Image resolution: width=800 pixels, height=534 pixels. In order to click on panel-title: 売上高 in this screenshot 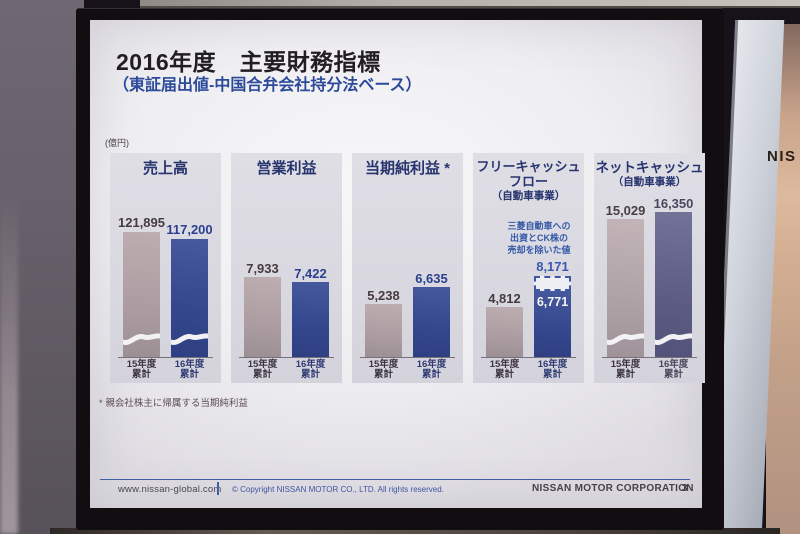, I will do `click(165, 168)`.